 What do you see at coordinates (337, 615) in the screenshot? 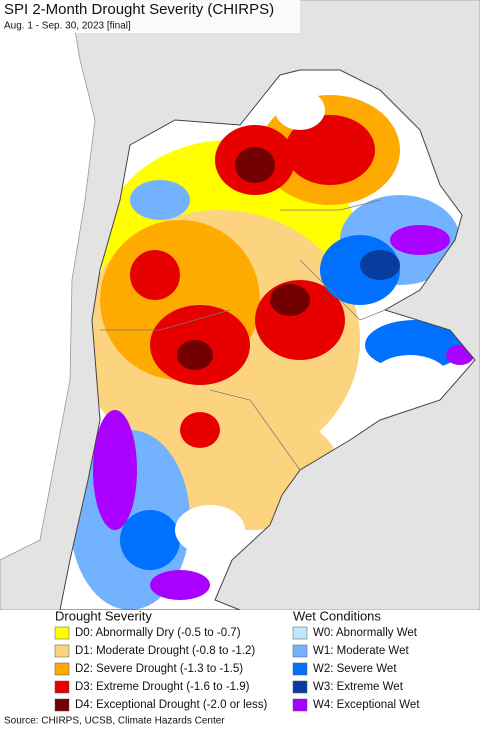
I see `legend-title: Wet Conditions` at bounding box center [337, 615].